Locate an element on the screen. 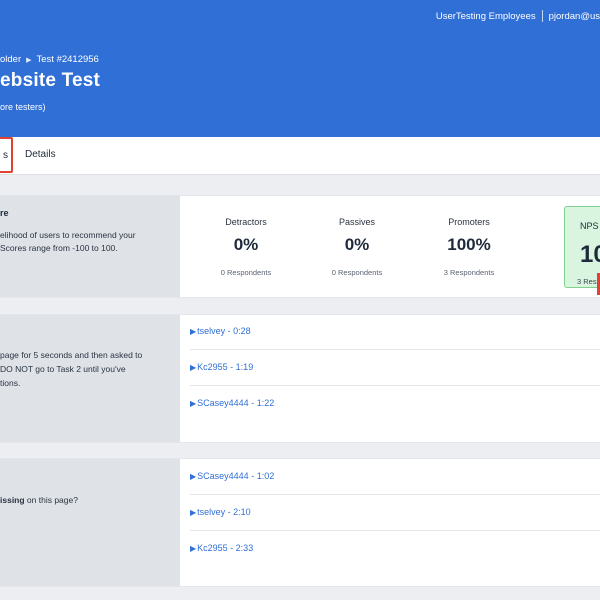  metric-label: Passives is located at coordinates (356, 222).